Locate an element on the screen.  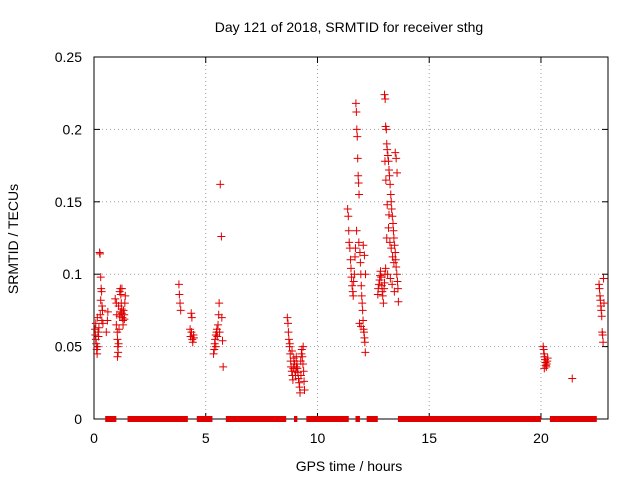
x-tick-label: 20 is located at coordinates (541, 438).